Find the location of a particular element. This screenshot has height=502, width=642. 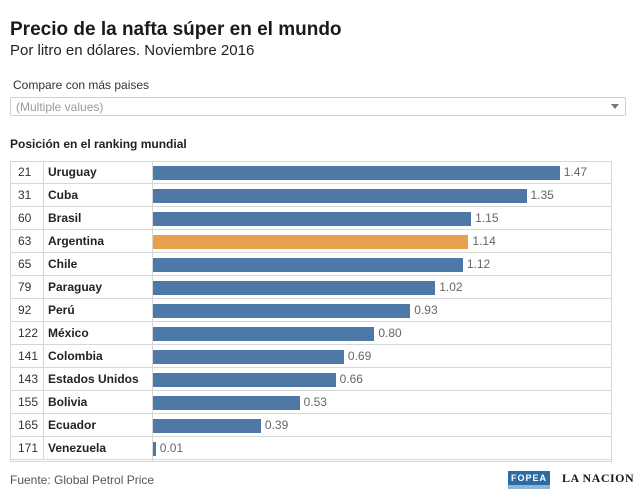

table-row: 65 Chile 1.12 is located at coordinates (311, 264).